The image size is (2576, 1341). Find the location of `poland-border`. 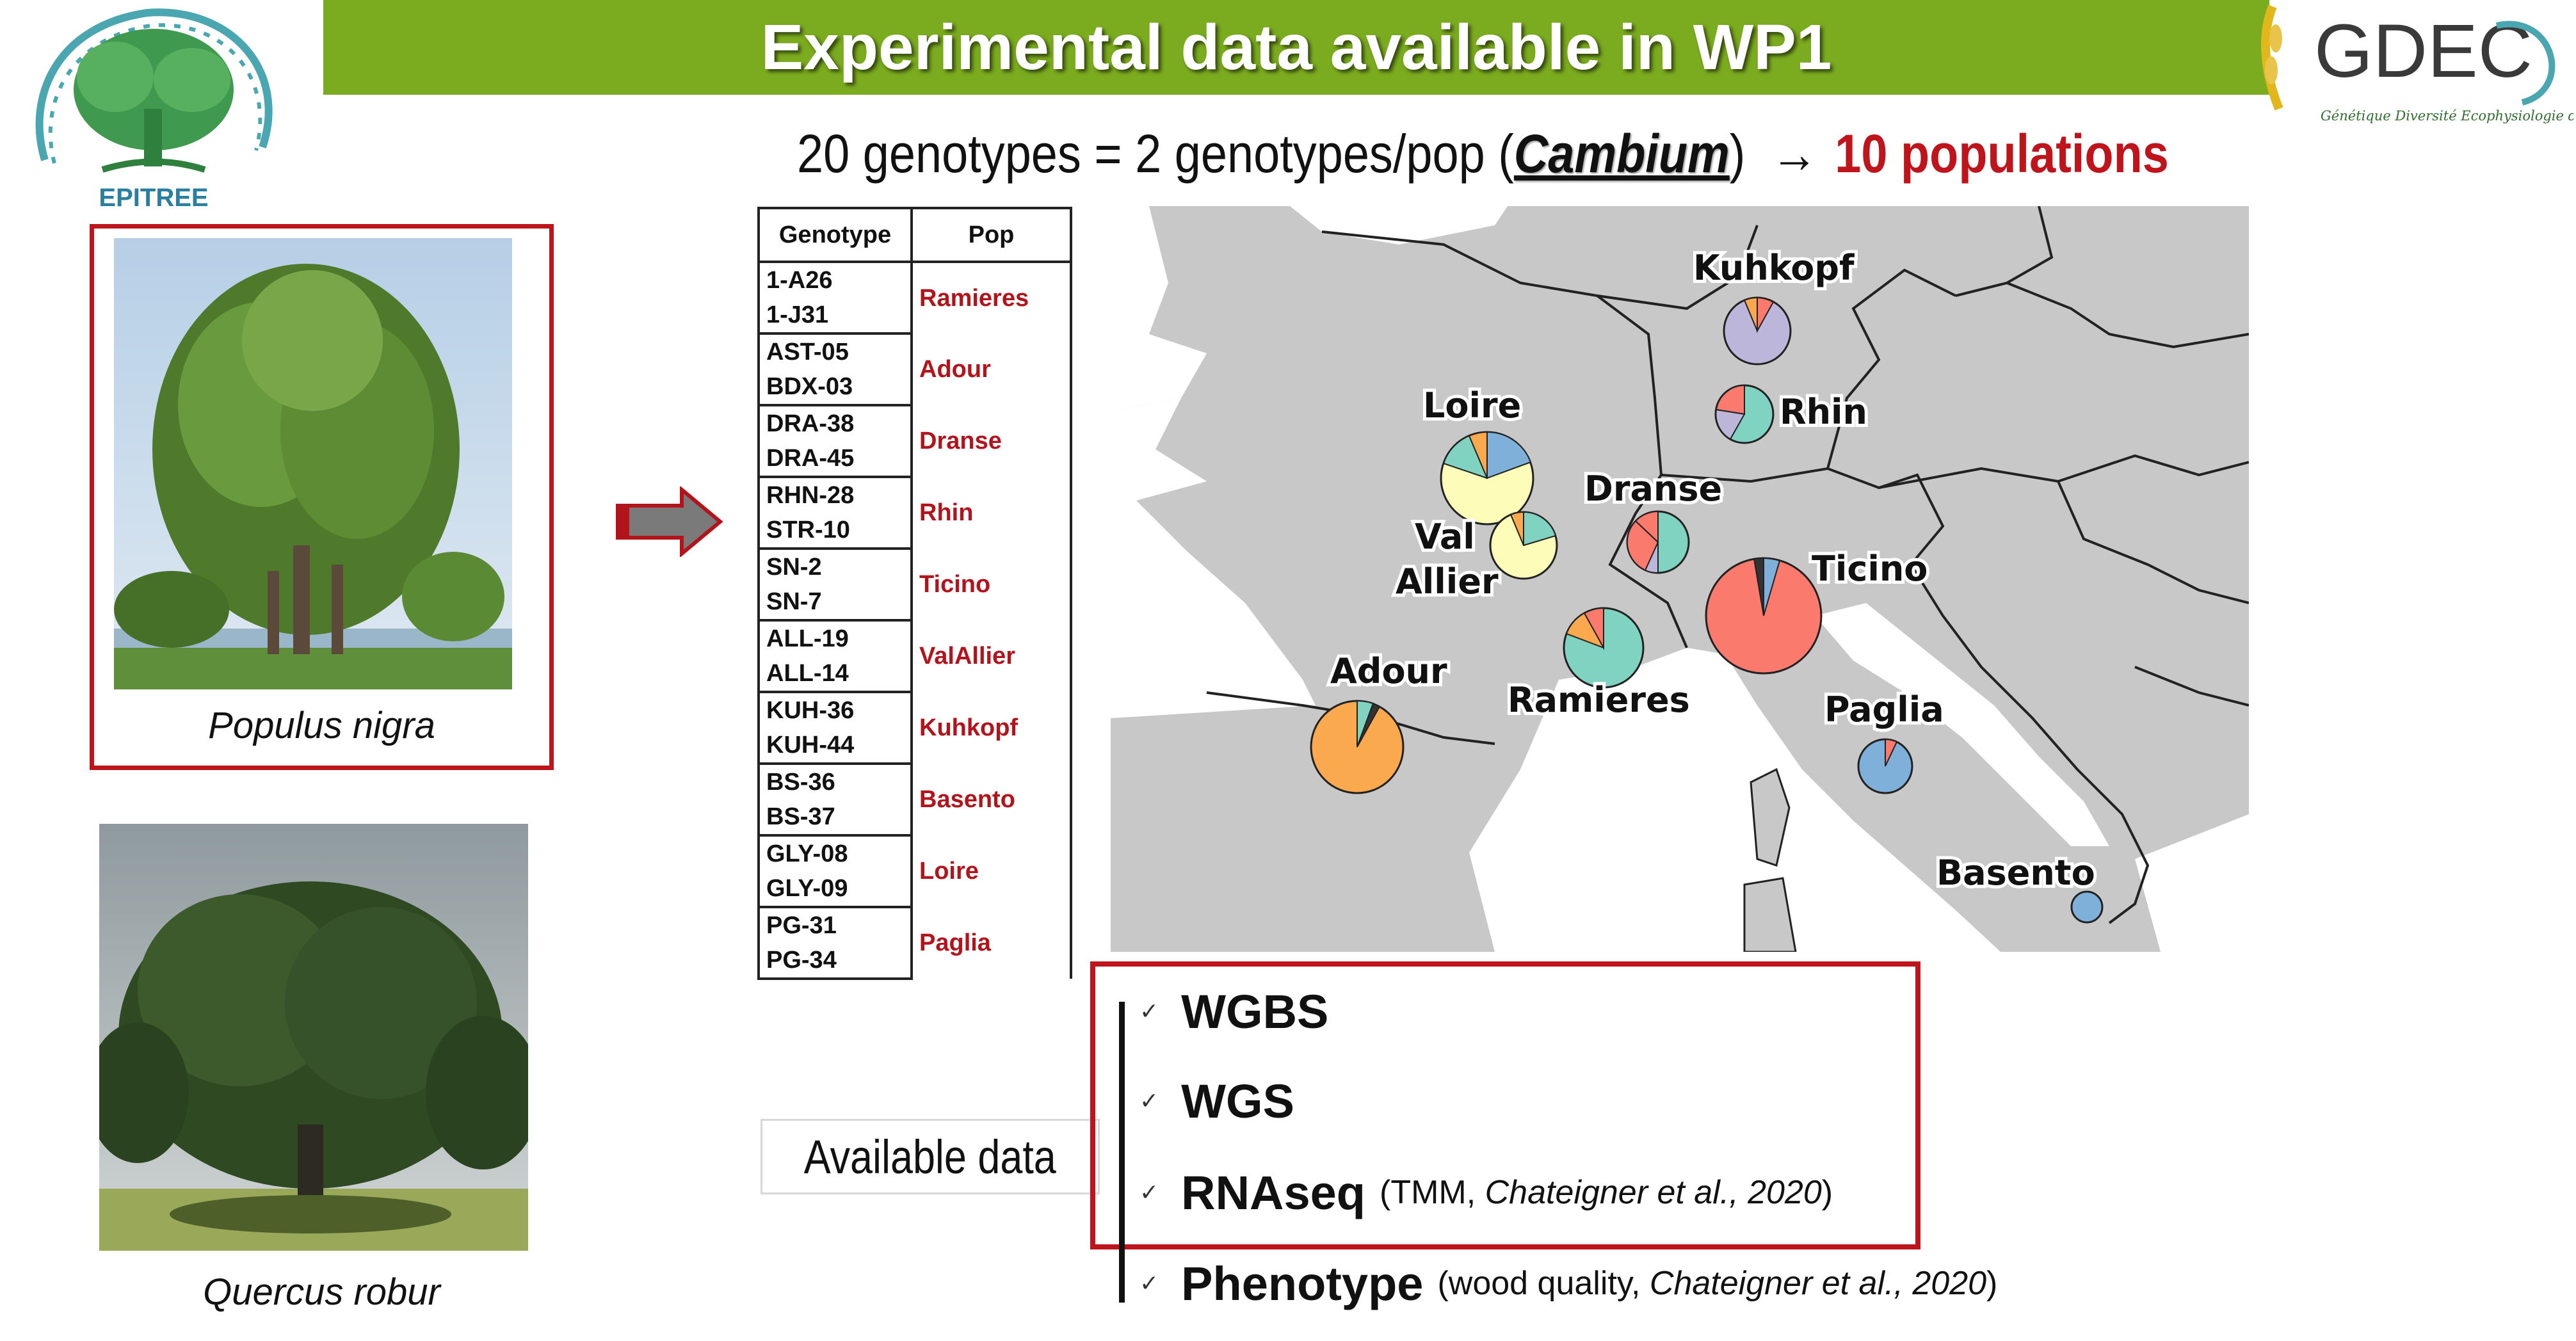

poland-border is located at coordinates (2030, 245).